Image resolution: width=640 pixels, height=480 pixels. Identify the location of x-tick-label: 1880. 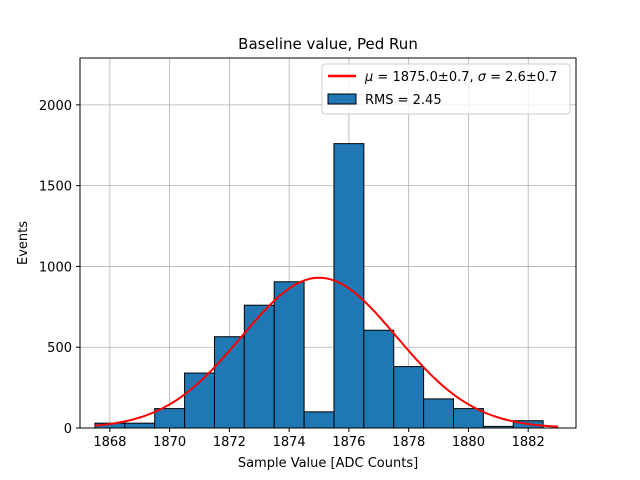
(468, 442).